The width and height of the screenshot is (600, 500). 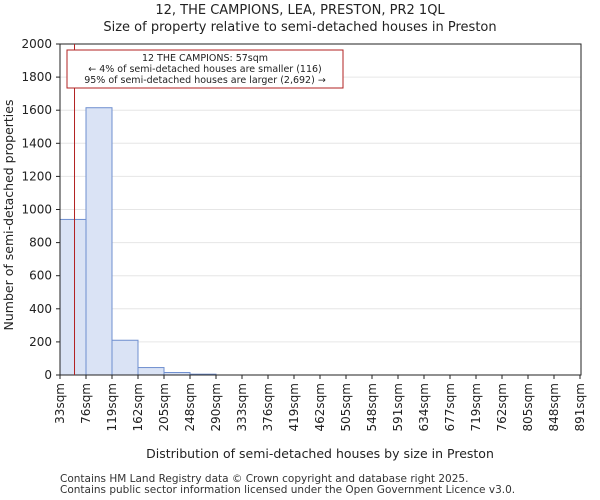 I want to click on chart-title: 12, THE CAMPIONS, LEA, PRESTON, PR2 1QL, so click(x=300, y=10).